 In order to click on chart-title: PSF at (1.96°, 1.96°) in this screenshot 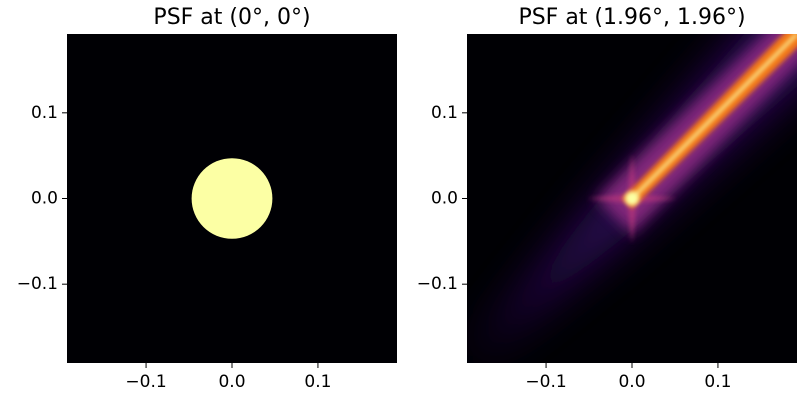, I will do `click(631, 17)`.